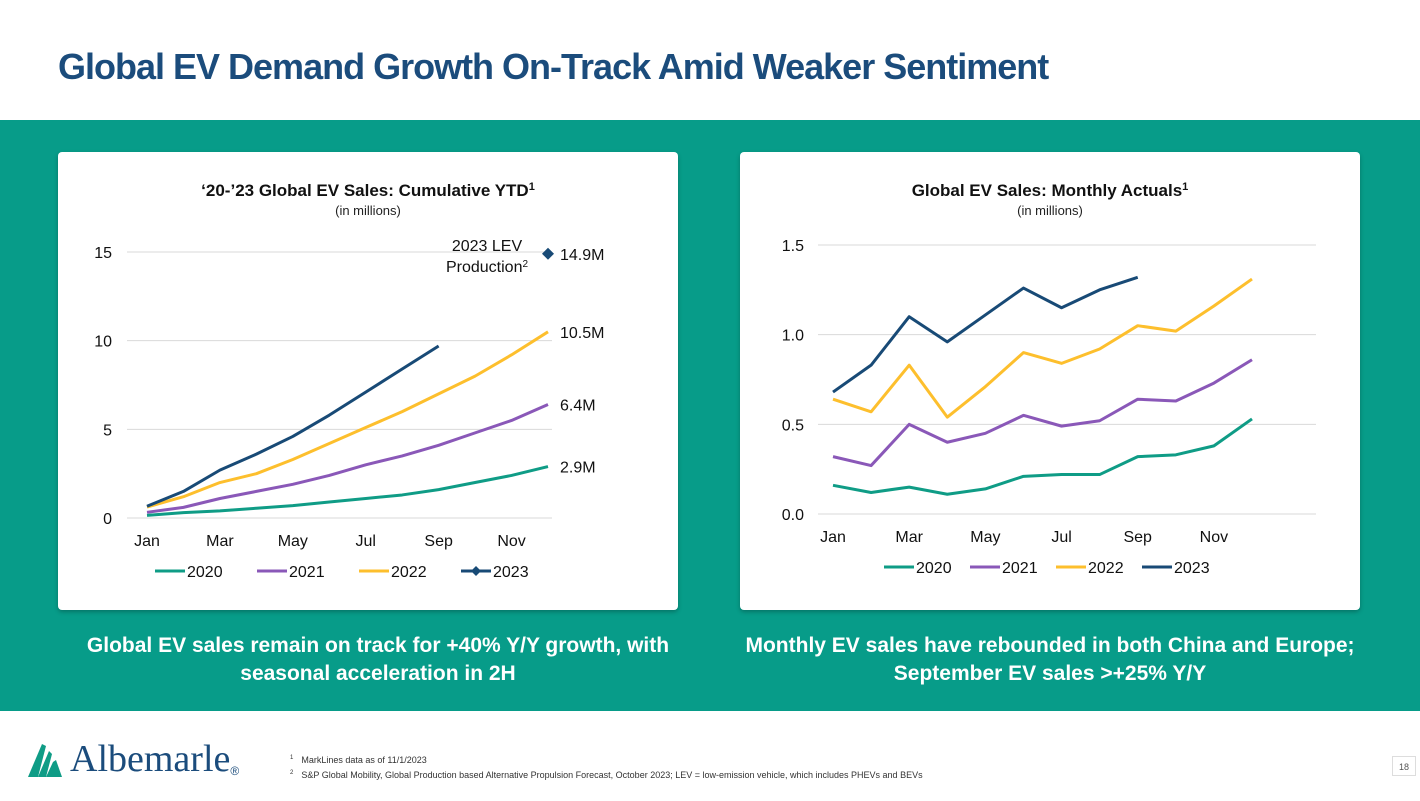  I want to click on y-tick-label: 0.0, so click(793, 515).